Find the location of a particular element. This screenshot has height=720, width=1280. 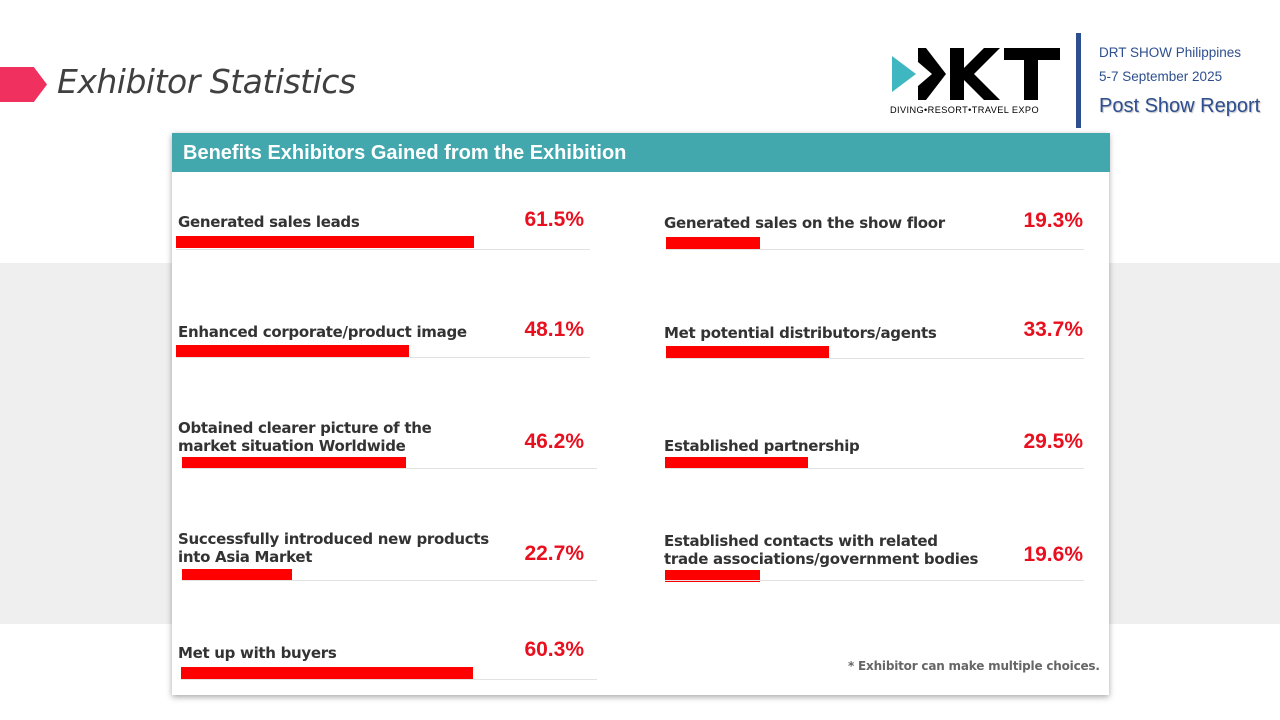

logo-tagline: DIVING•RESORT•TRAVEL EXPO is located at coordinates (964, 110).